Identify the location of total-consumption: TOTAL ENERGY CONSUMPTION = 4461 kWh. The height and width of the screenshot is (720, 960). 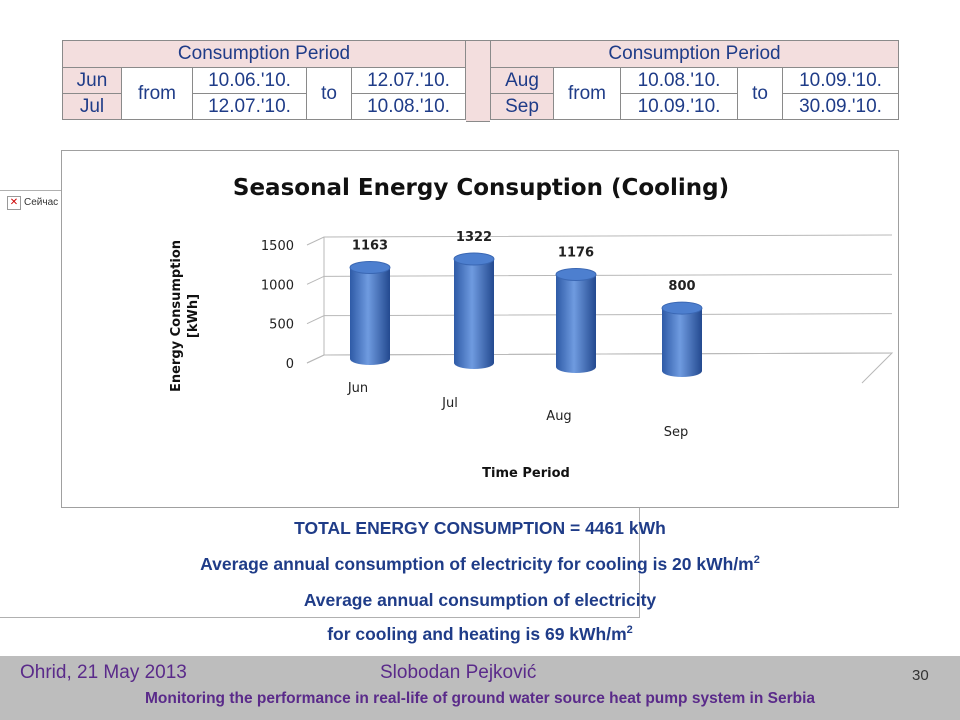
(480, 528).